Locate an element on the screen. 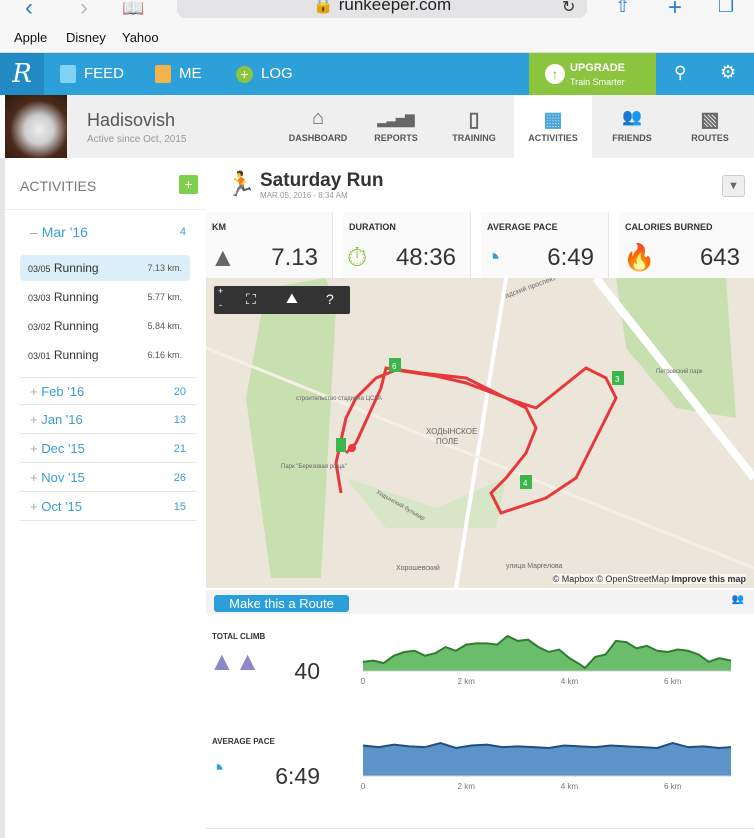  month-count: 4 is located at coordinates (182, 232).